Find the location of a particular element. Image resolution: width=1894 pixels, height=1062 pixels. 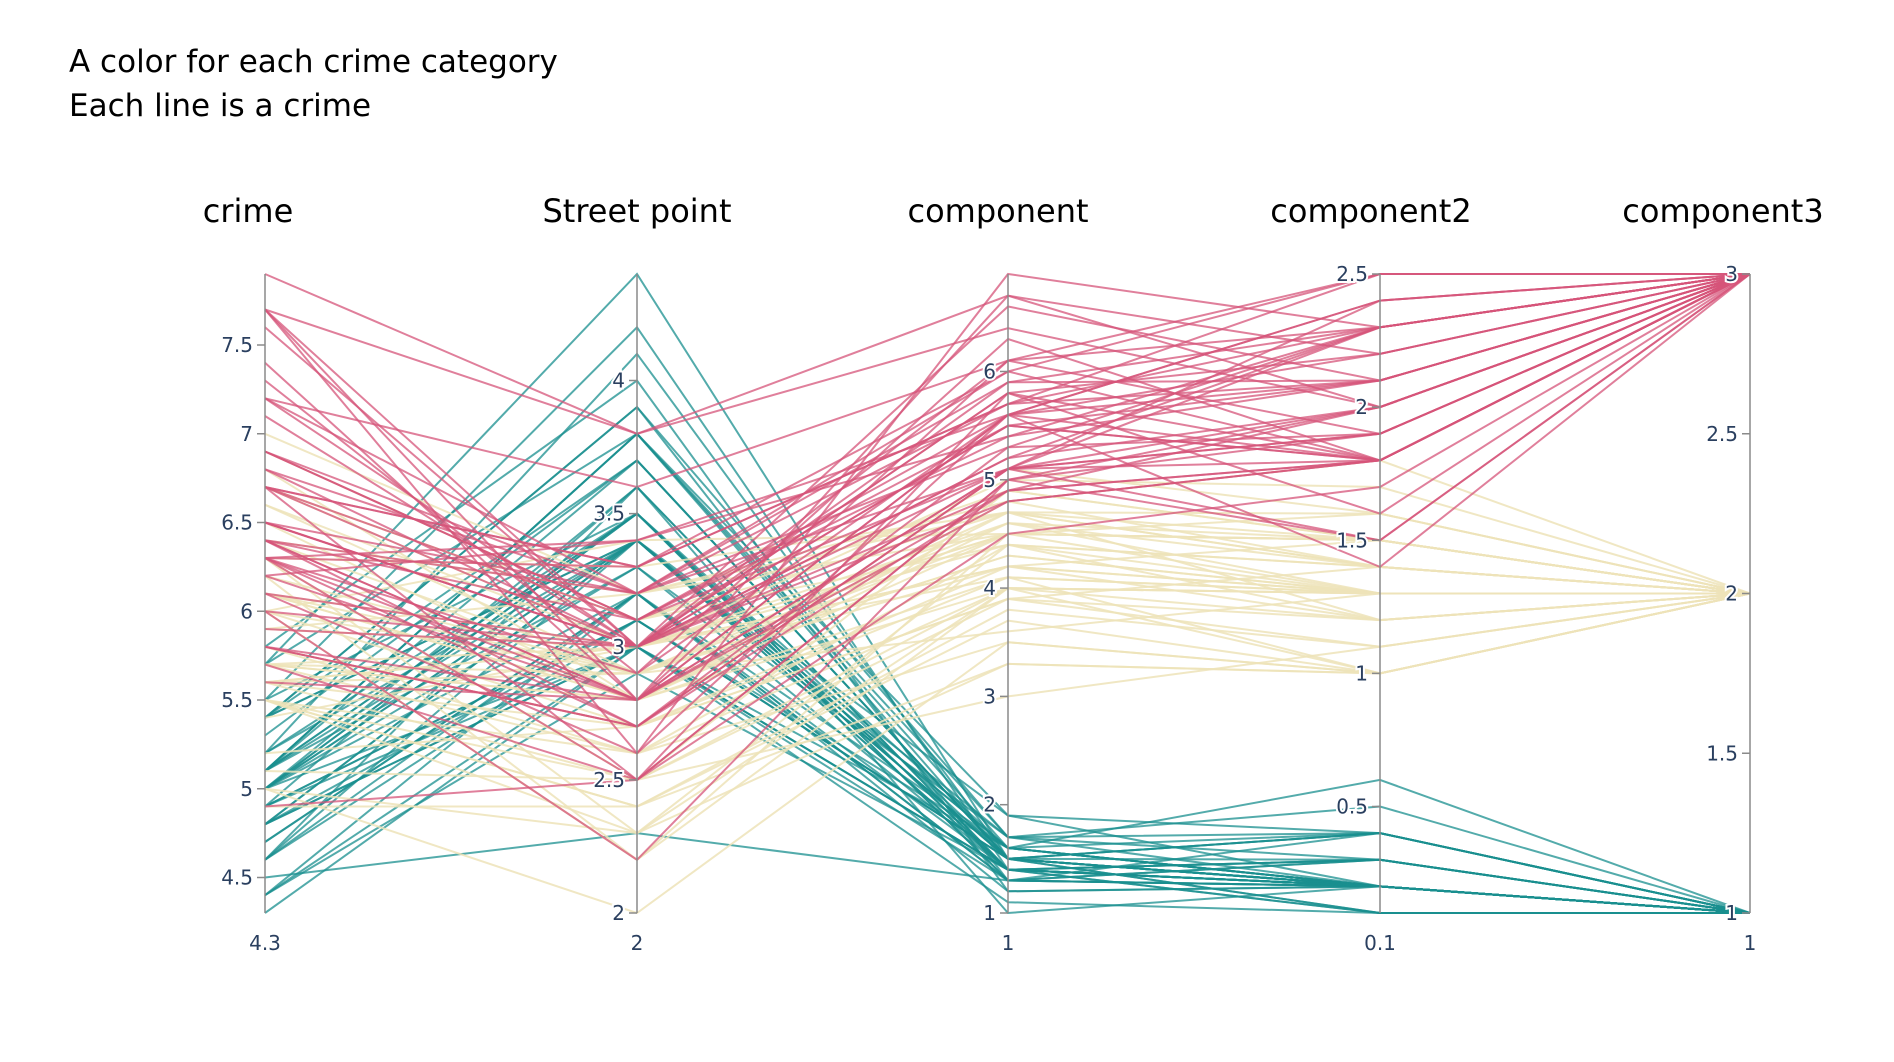

dimension-title-component2: component2 is located at coordinates (1371, 211).